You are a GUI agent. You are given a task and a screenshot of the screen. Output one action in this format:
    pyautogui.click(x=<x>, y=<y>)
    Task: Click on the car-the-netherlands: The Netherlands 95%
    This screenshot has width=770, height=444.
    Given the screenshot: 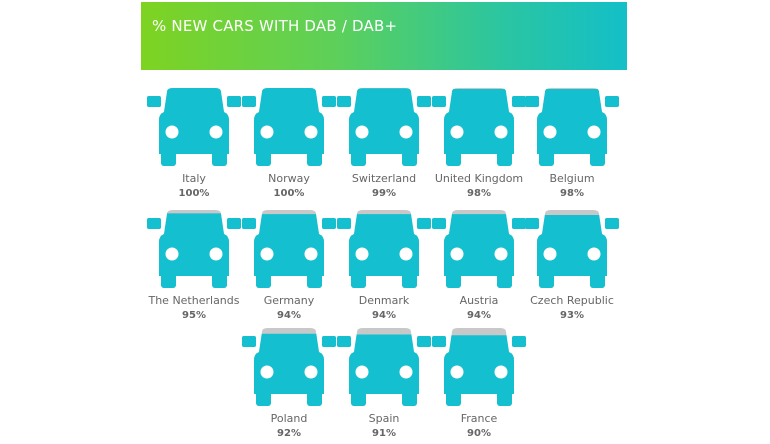 What is the action you would take?
    pyautogui.click(x=194, y=265)
    